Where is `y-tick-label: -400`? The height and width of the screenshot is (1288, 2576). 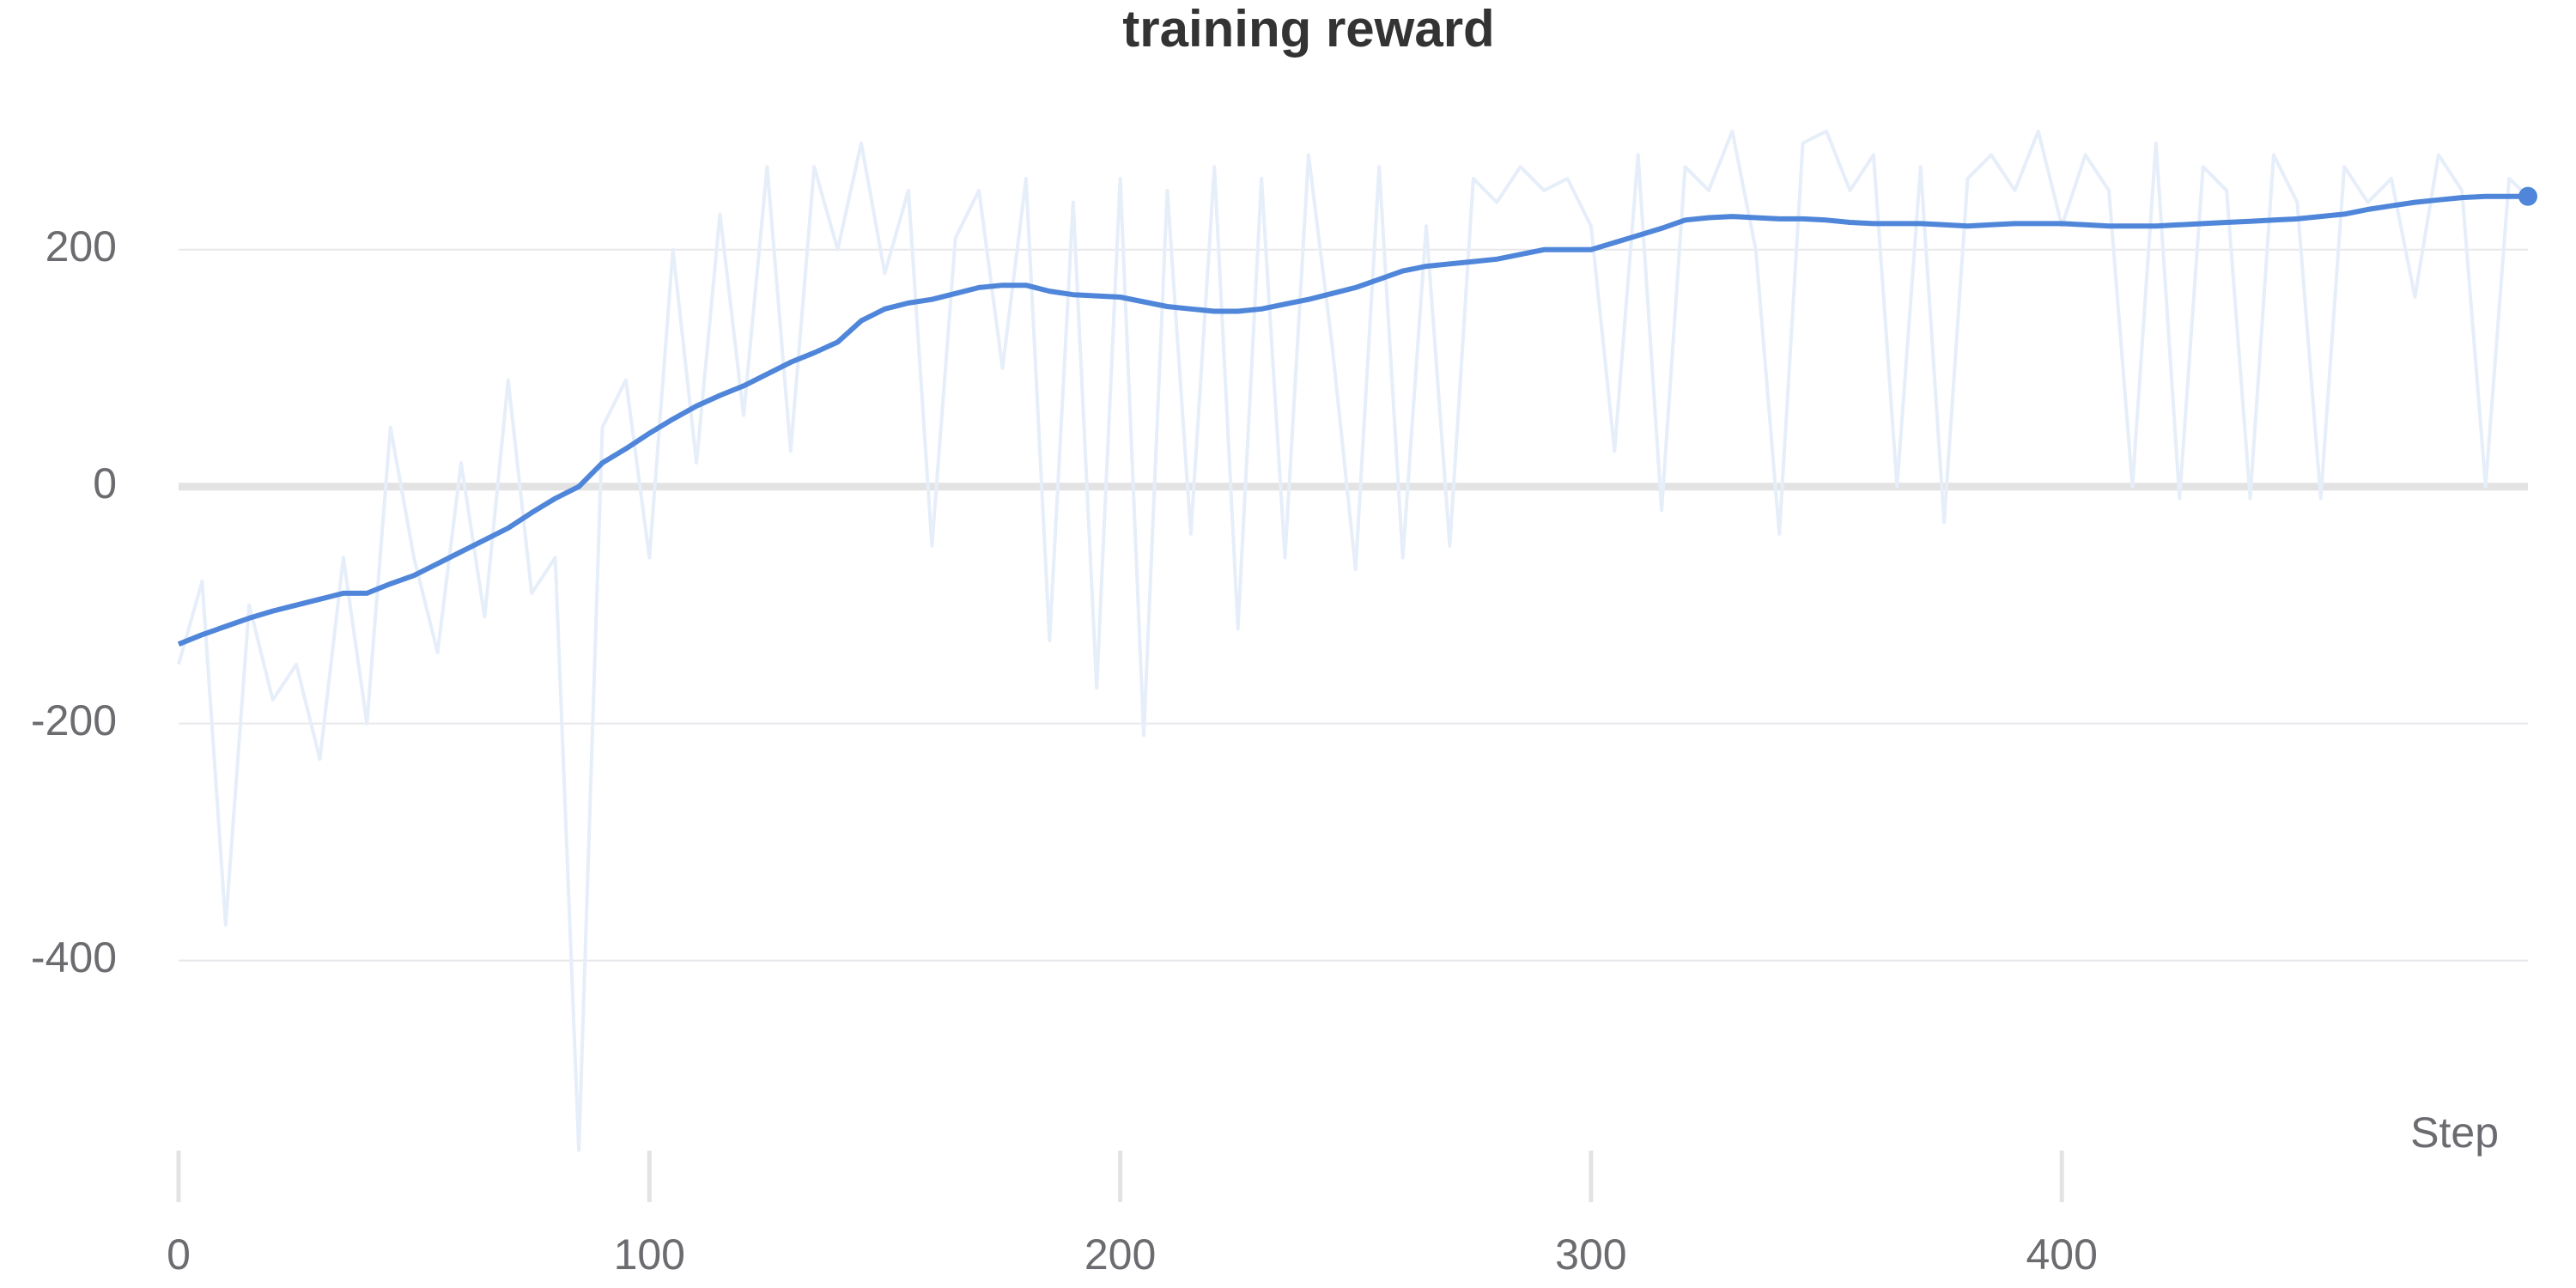
y-tick-label: -400 is located at coordinates (74, 957).